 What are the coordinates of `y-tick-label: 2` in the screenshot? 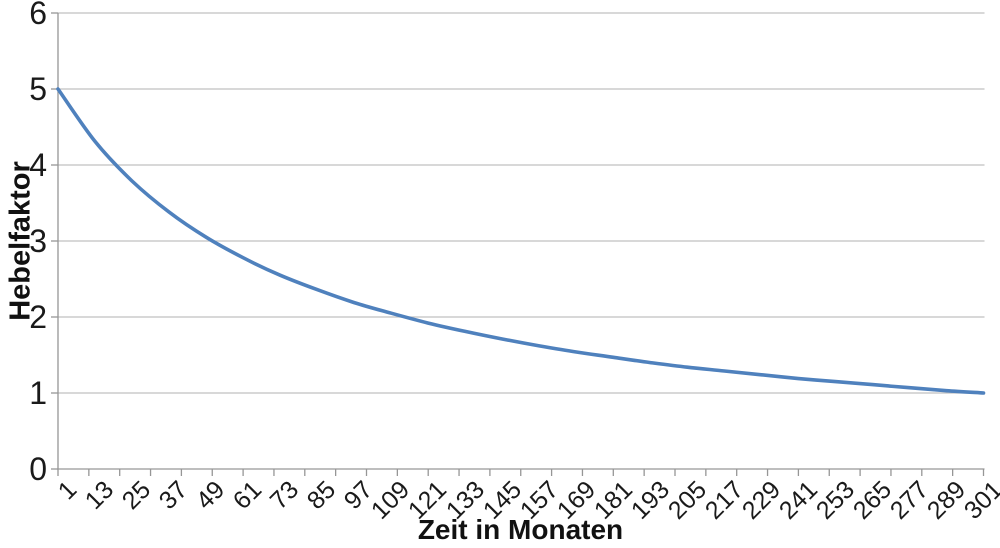 It's located at (38, 317).